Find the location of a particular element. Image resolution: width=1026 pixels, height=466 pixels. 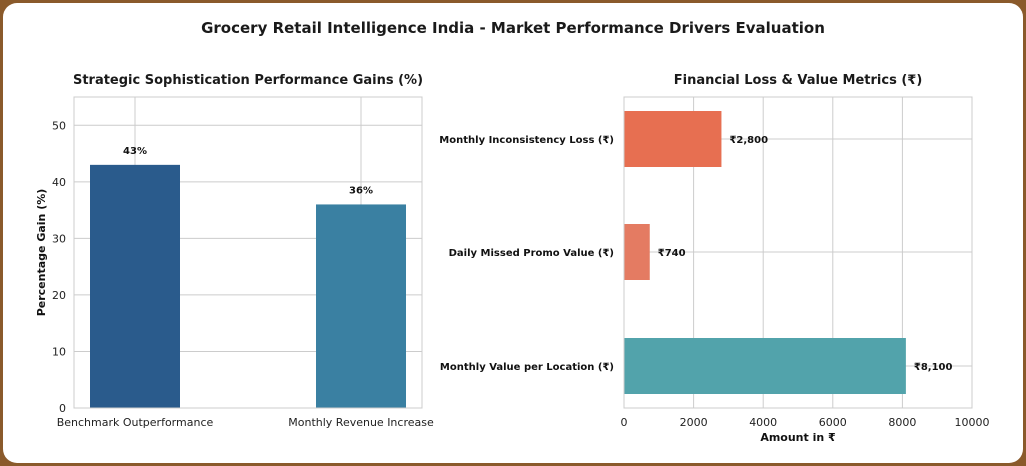

right-ytick-label: Daily Missed Promo Value (₹) is located at coordinates (531, 253).